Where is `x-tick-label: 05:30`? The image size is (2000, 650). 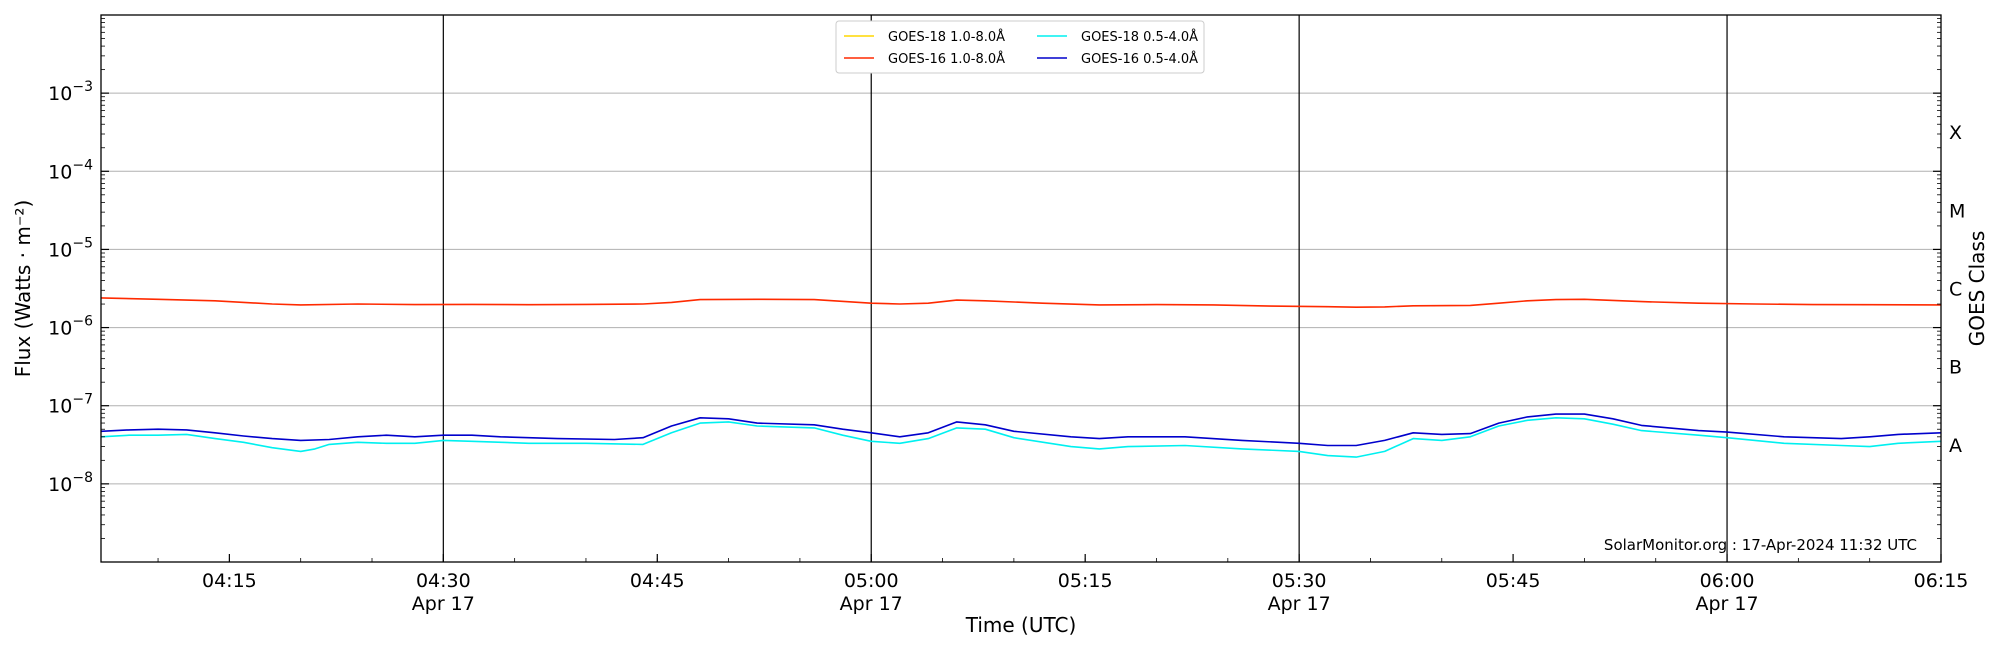
x-tick-label: 05:30 is located at coordinates (1299, 581).